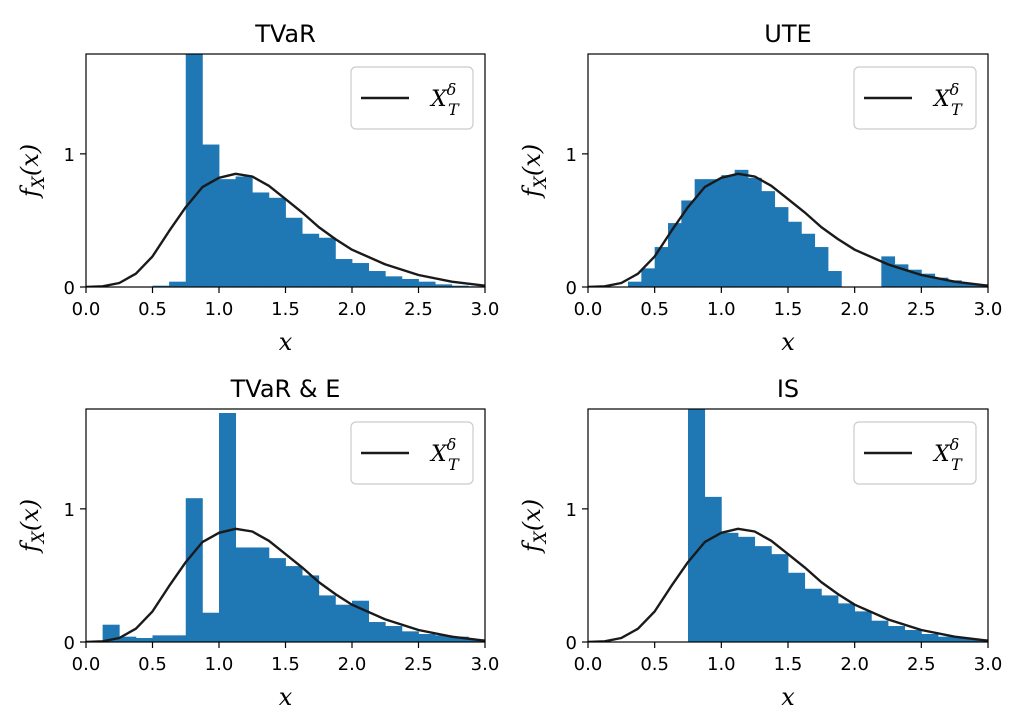 The width and height of the screenshot is (1024, 728). I want to click on subplot-title: TVaR, so click(285, 34).